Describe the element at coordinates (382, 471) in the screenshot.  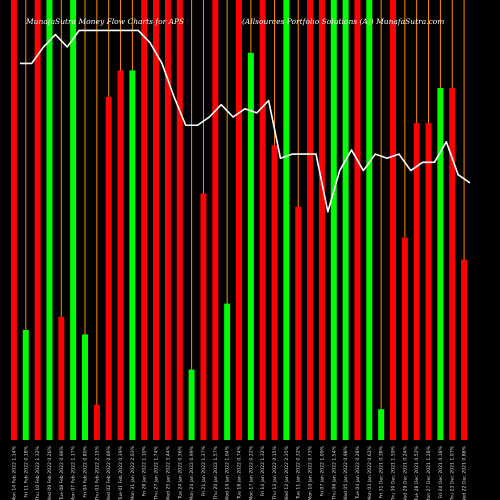
I see `date-label: Fri 31 Dec 2021 0.38%` at that location.